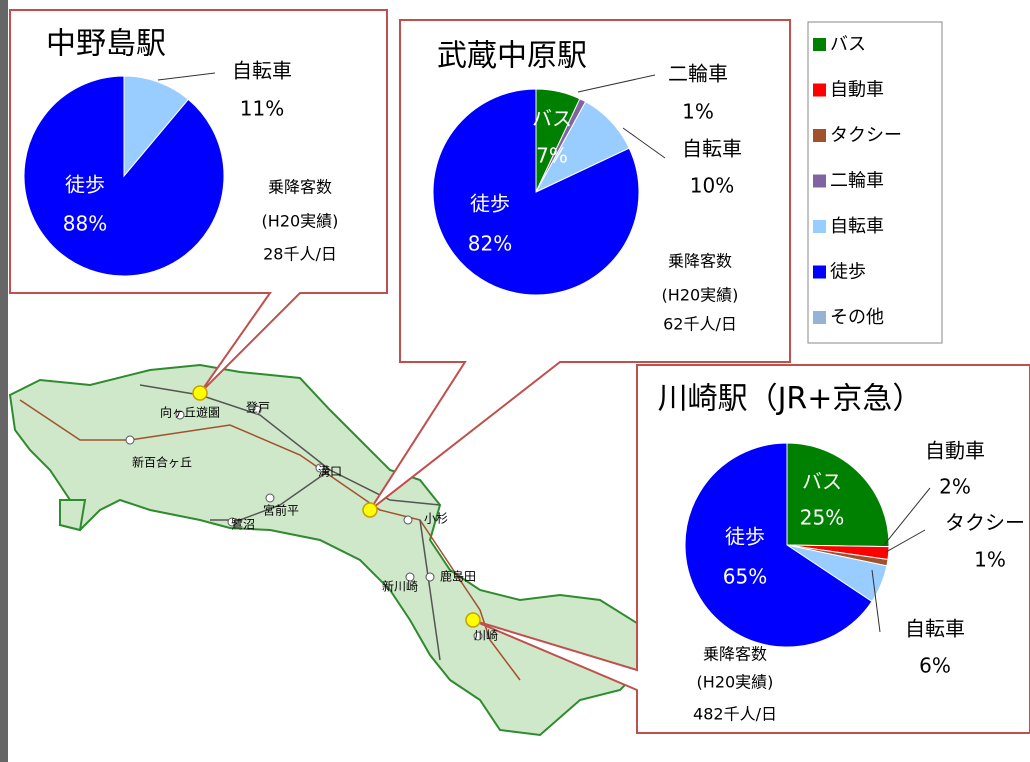 Image resolution: width=1030 pixels, height=762 pixels. What do you see at coordinates (822, 518) in the screenshot?
I see `slice-value: 25%` at bounding box center [822, 518].